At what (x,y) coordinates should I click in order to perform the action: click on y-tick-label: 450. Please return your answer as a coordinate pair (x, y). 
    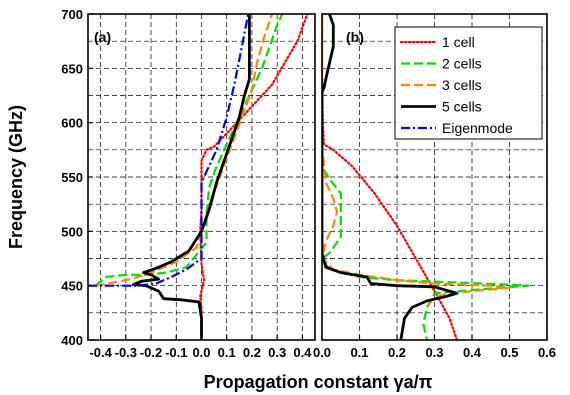
    Looking at the image, I should click on (72, 286).